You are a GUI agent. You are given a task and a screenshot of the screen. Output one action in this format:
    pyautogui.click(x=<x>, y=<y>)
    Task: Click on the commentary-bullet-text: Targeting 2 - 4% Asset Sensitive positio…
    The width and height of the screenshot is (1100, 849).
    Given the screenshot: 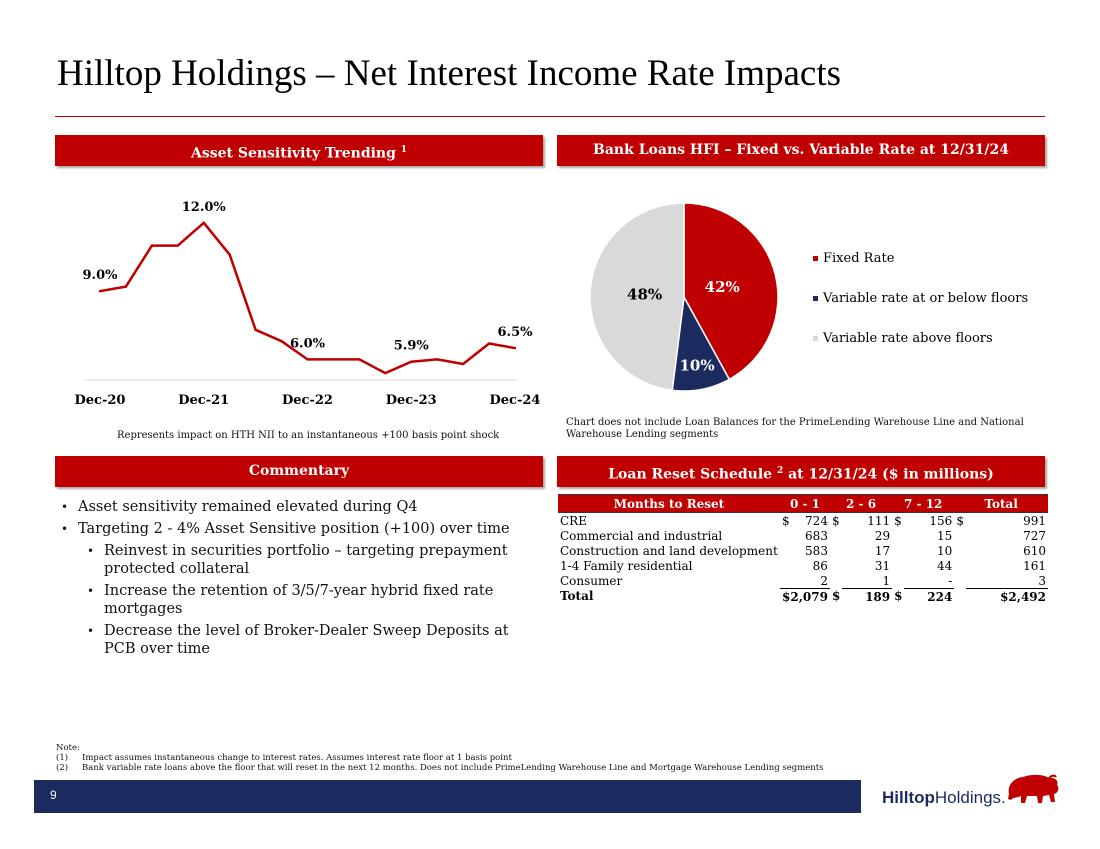 What is the action you would take?
    pyautogui.click(x=294, y=529)
    